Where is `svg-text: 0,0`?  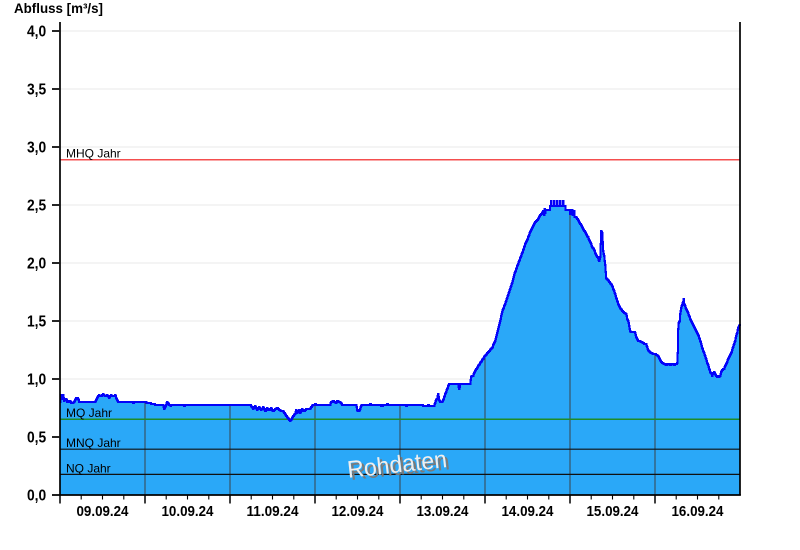 svg-text: 0,0 is located at coordinates (36, 496).